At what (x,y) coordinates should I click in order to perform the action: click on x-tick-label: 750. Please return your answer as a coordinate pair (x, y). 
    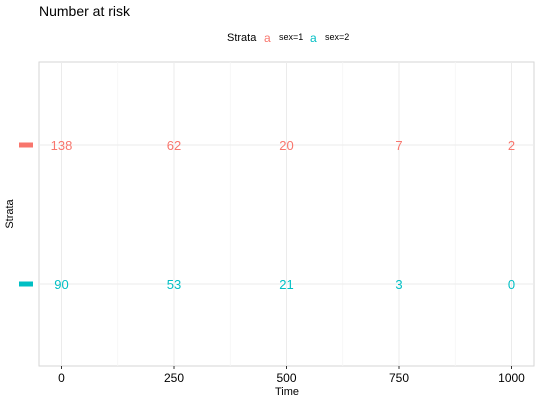
    Looking at the image, I should click on (399, 378).